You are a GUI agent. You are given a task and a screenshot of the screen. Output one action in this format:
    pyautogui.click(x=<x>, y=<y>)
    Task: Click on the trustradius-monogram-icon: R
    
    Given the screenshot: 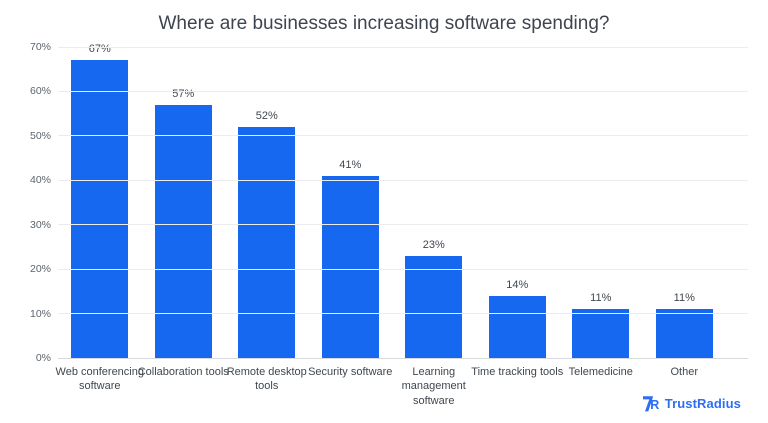 What is the action you would take?
    pyautogui.click(x=650, y=404)
    